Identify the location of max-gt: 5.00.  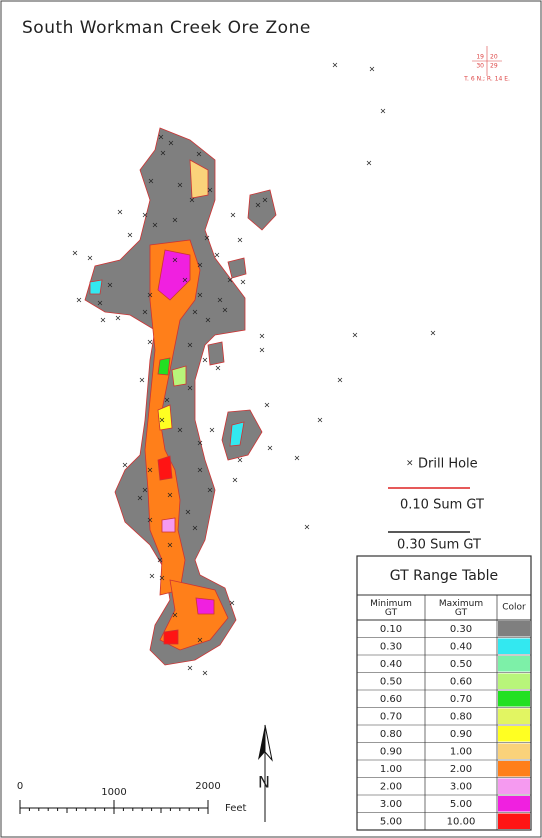
(461, 804).